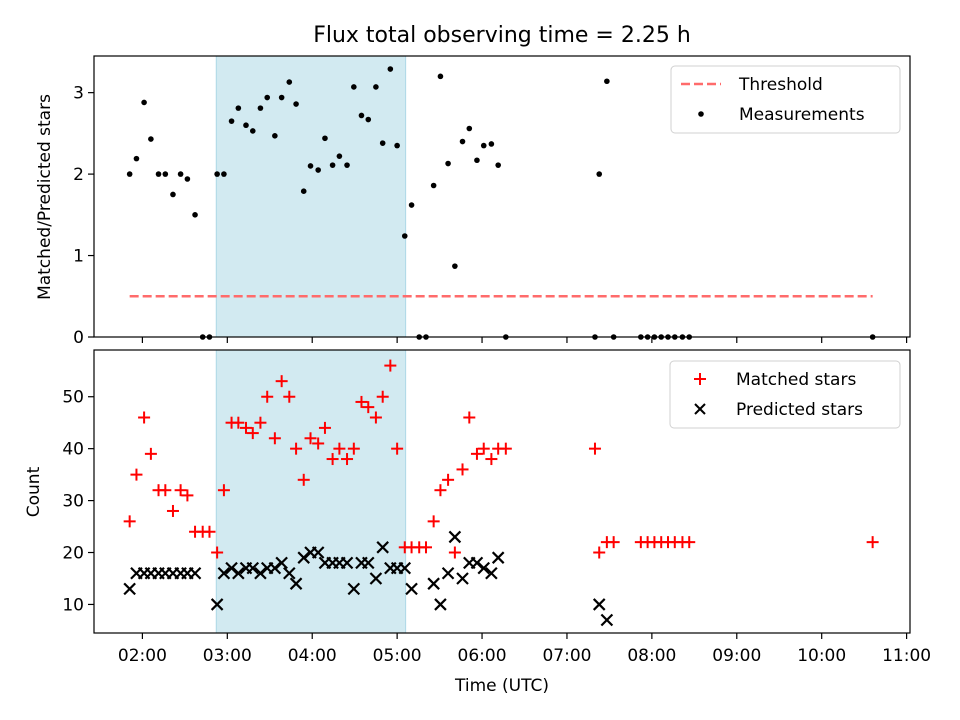 The height and width of the screenshot is (720, 960). Describe the element at coordinates (566, 656) in the screenshot. I see `x-tick-label: 07:00` at that location.